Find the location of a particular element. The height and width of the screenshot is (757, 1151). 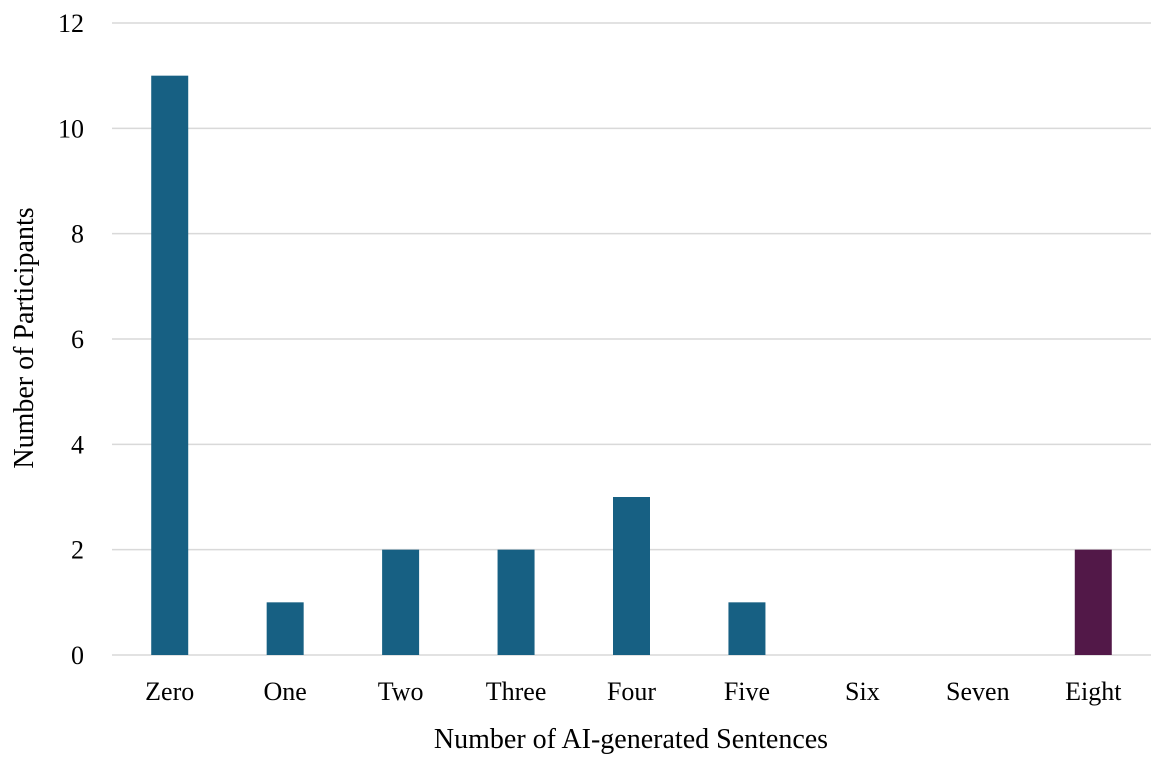

y-tick-label: 10 is located at coordinates (71, 128).